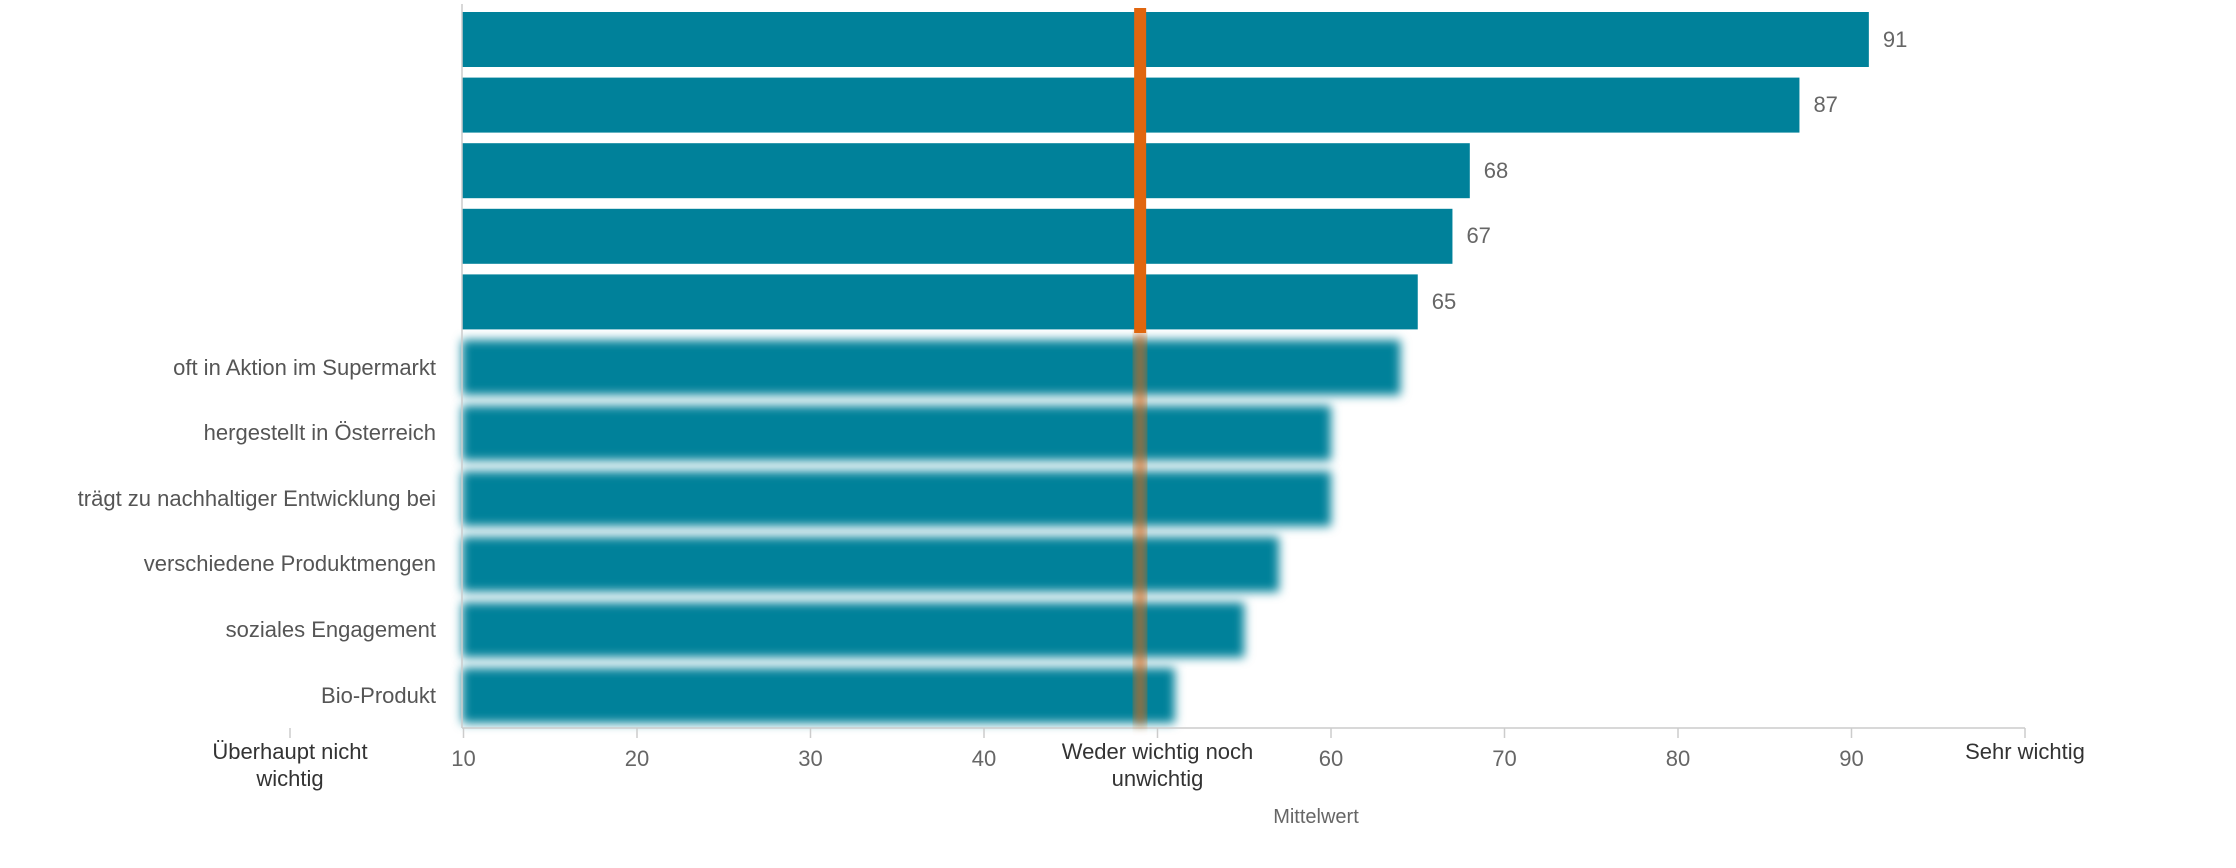  I want to click on x-tick-label-9: 90, so click(1851, 758).